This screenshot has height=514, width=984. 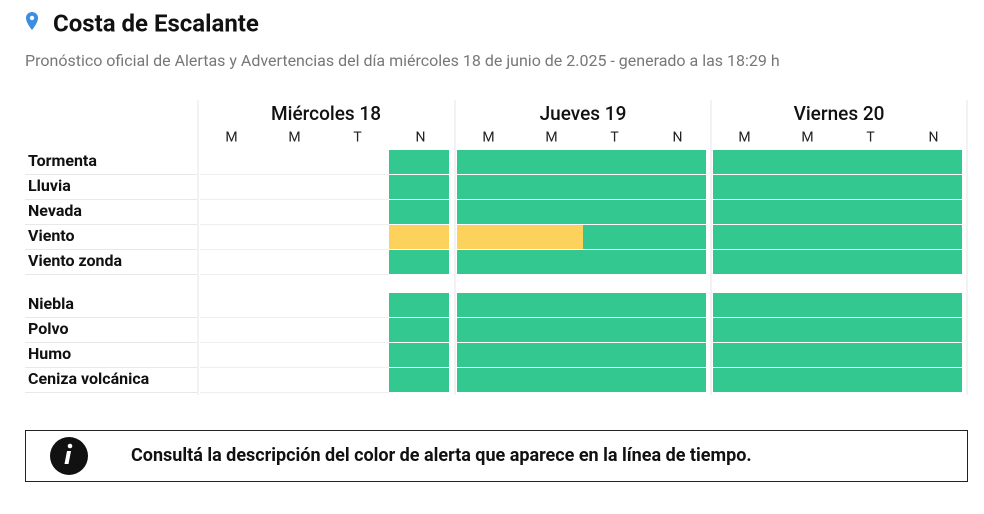 What do you see at coordinates (62, 160) in the screenshot?
I see `row-label: Tormenta` at bounding box center [62, 160].